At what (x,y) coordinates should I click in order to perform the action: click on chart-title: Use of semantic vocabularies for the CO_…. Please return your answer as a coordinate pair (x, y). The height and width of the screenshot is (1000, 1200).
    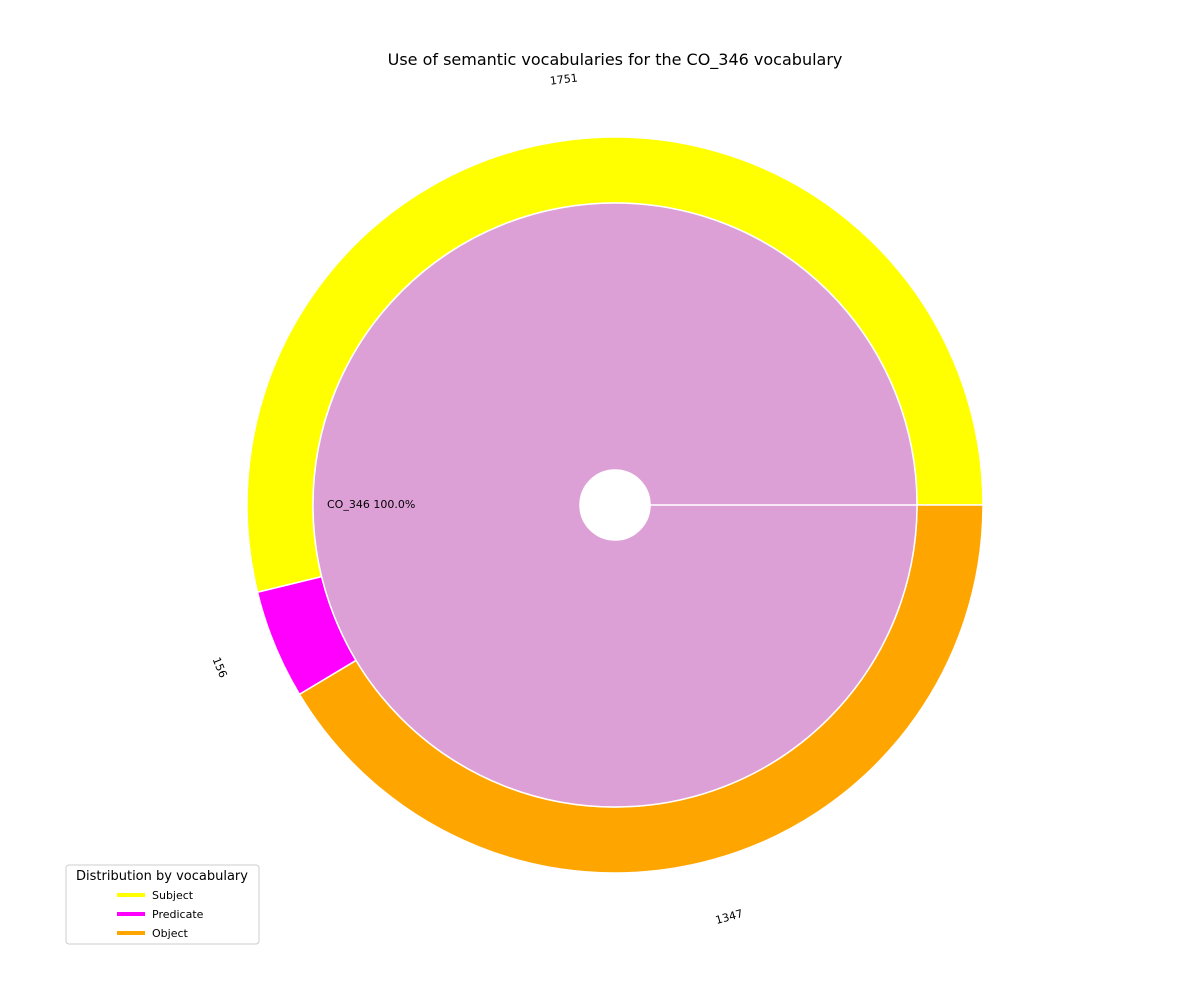
    Looking at the image, I should click on (615, 60).